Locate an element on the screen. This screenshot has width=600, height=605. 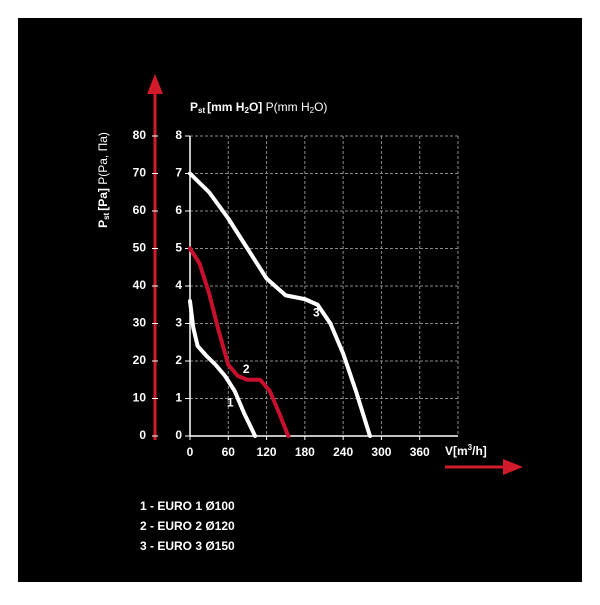
curve-label: 3 is located at coordinates (316, 313).